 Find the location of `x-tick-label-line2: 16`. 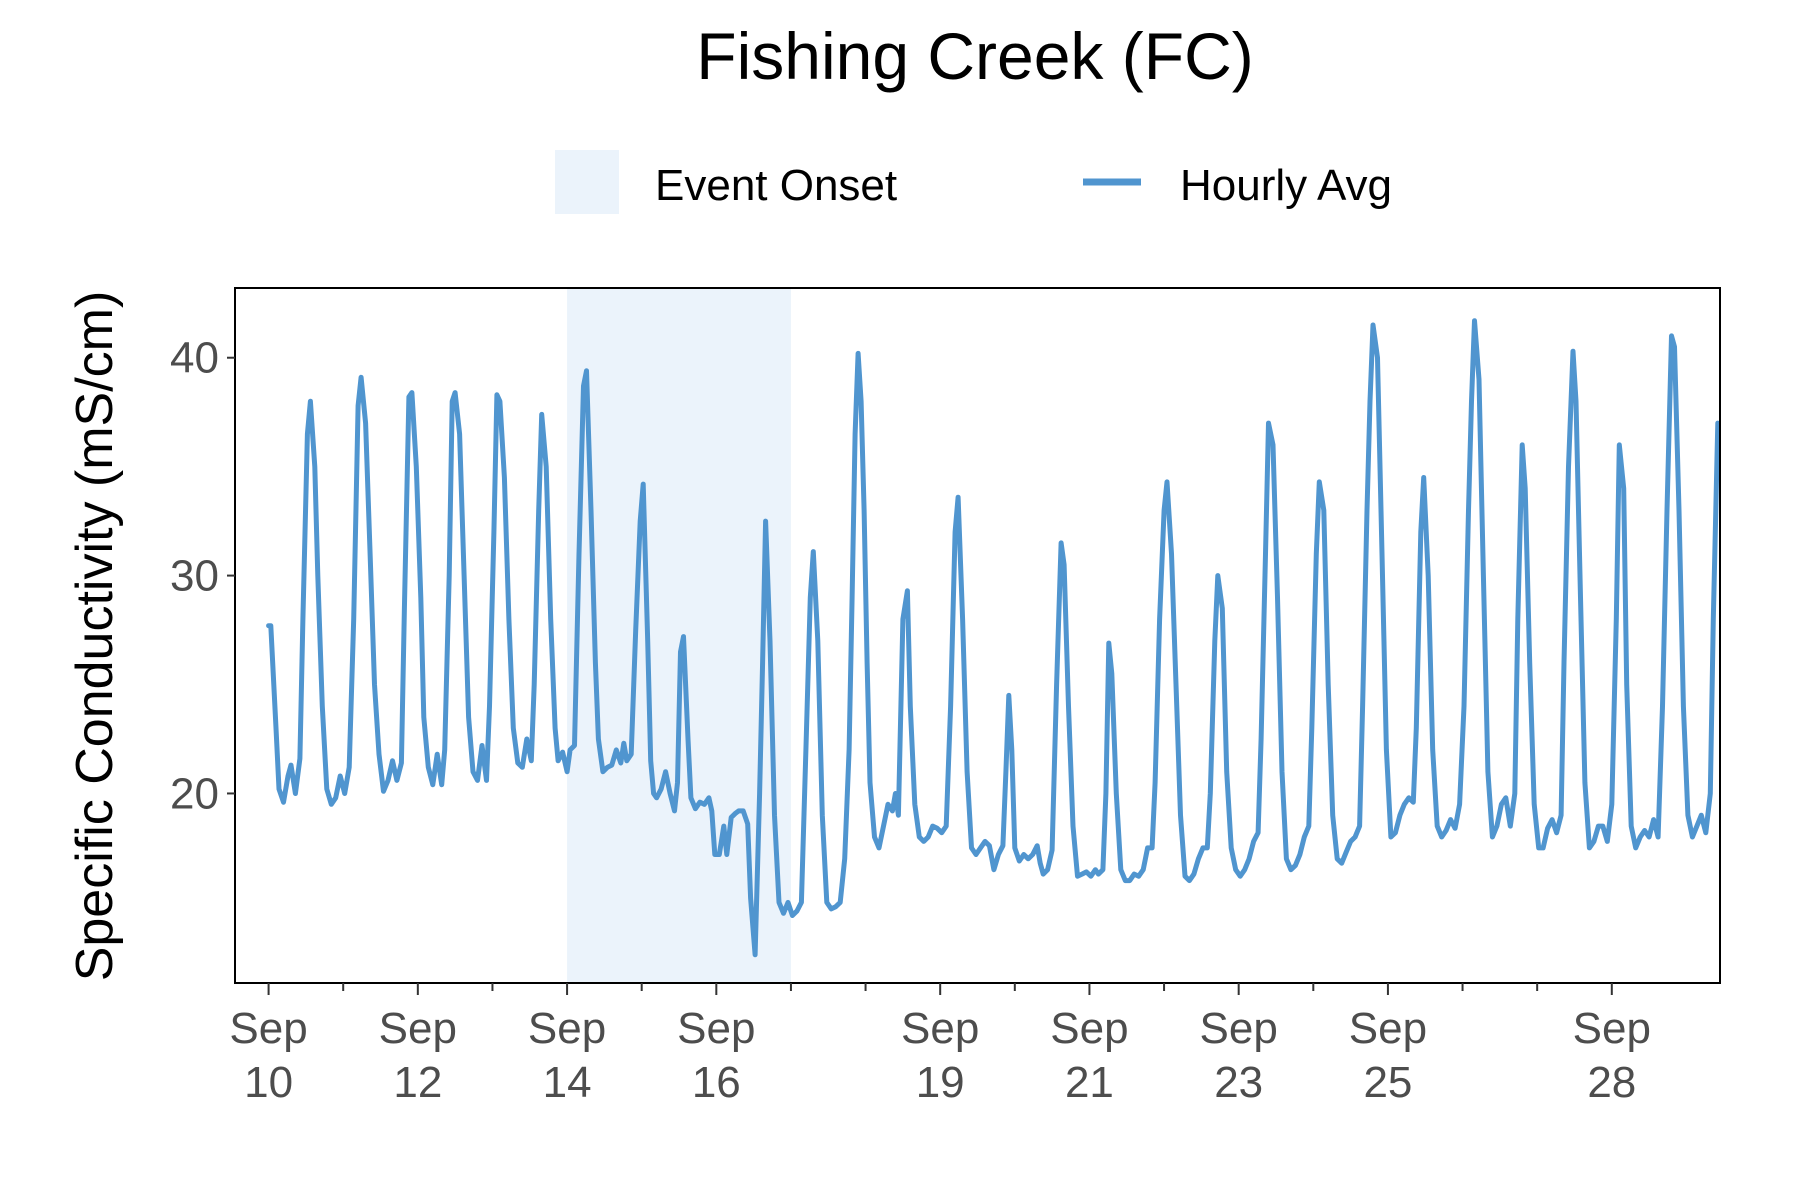

x-tick-label-line2: 16 is located at coordinates (716, 1082).